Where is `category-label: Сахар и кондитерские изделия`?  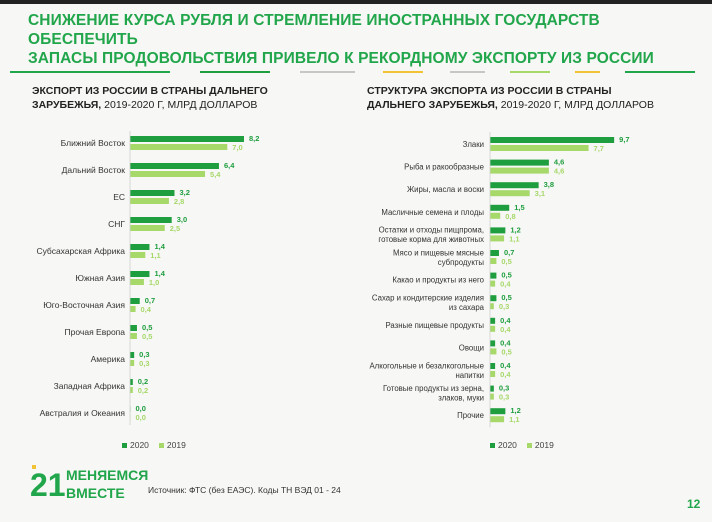
category-label: Сахар и кондитерские изделия is located at coordinates (428, 297).